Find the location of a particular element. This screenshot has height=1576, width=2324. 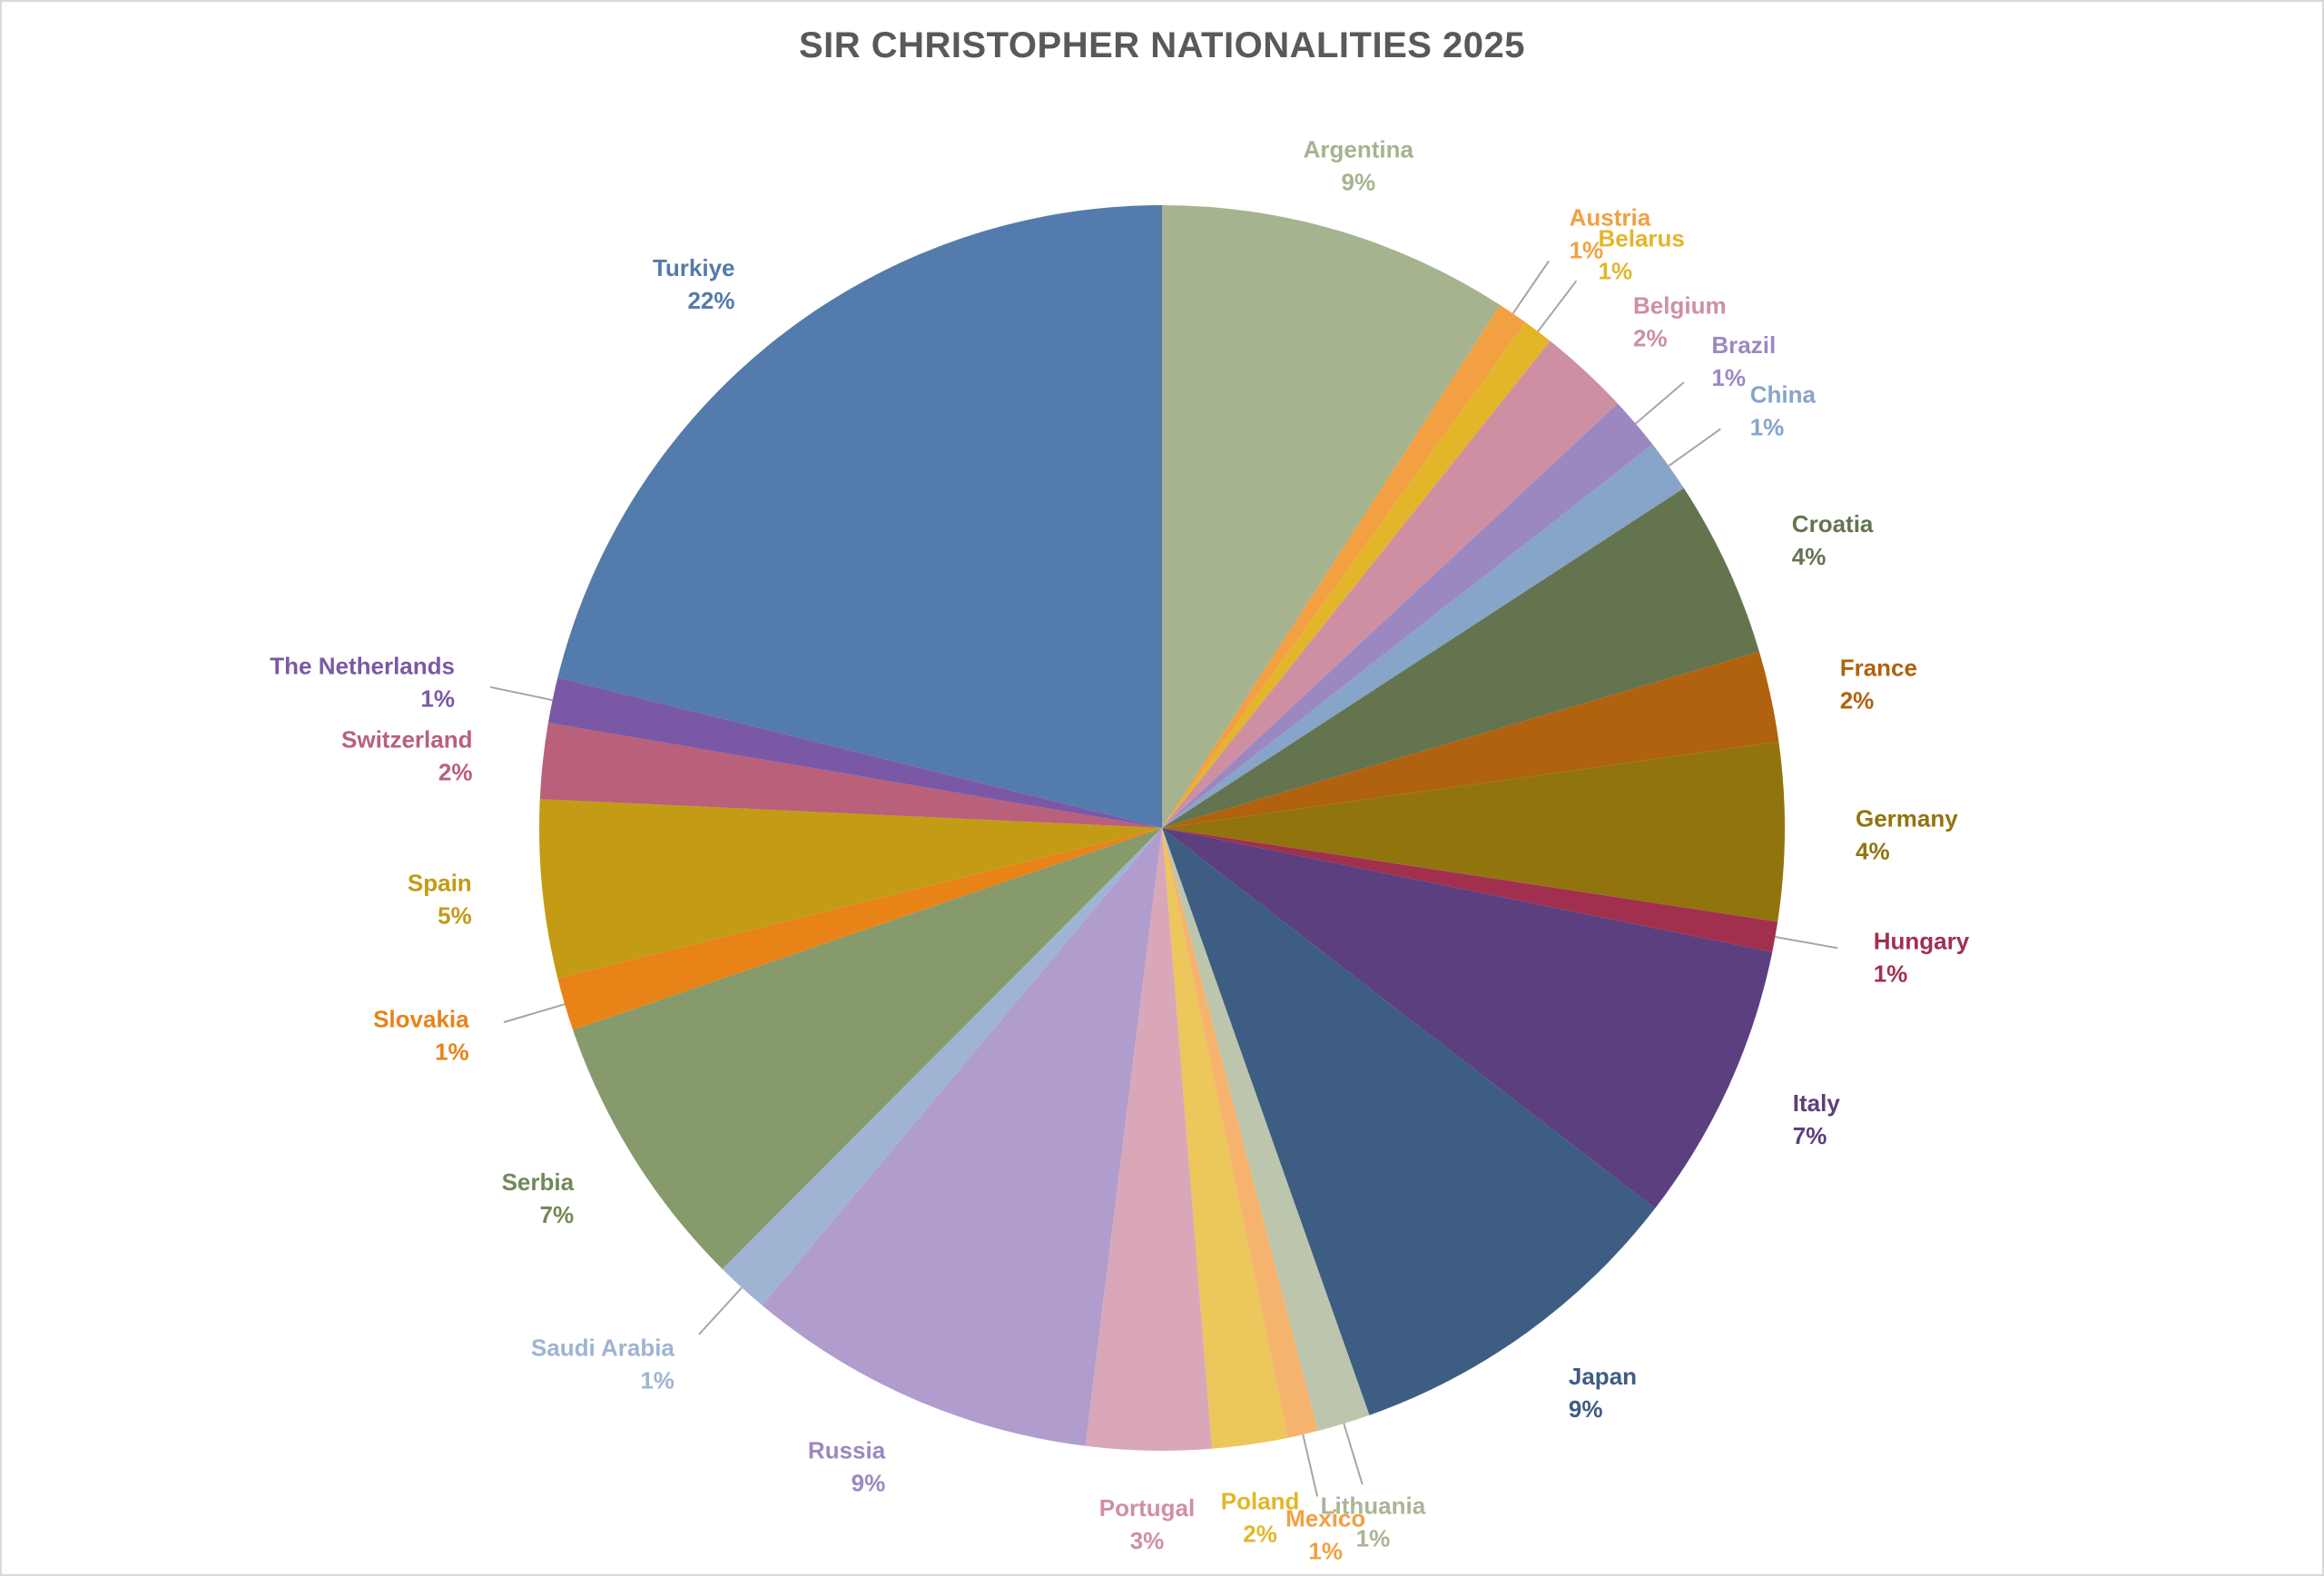

slice-percent-poland: 2% is located at coordinates (1260, 1533).